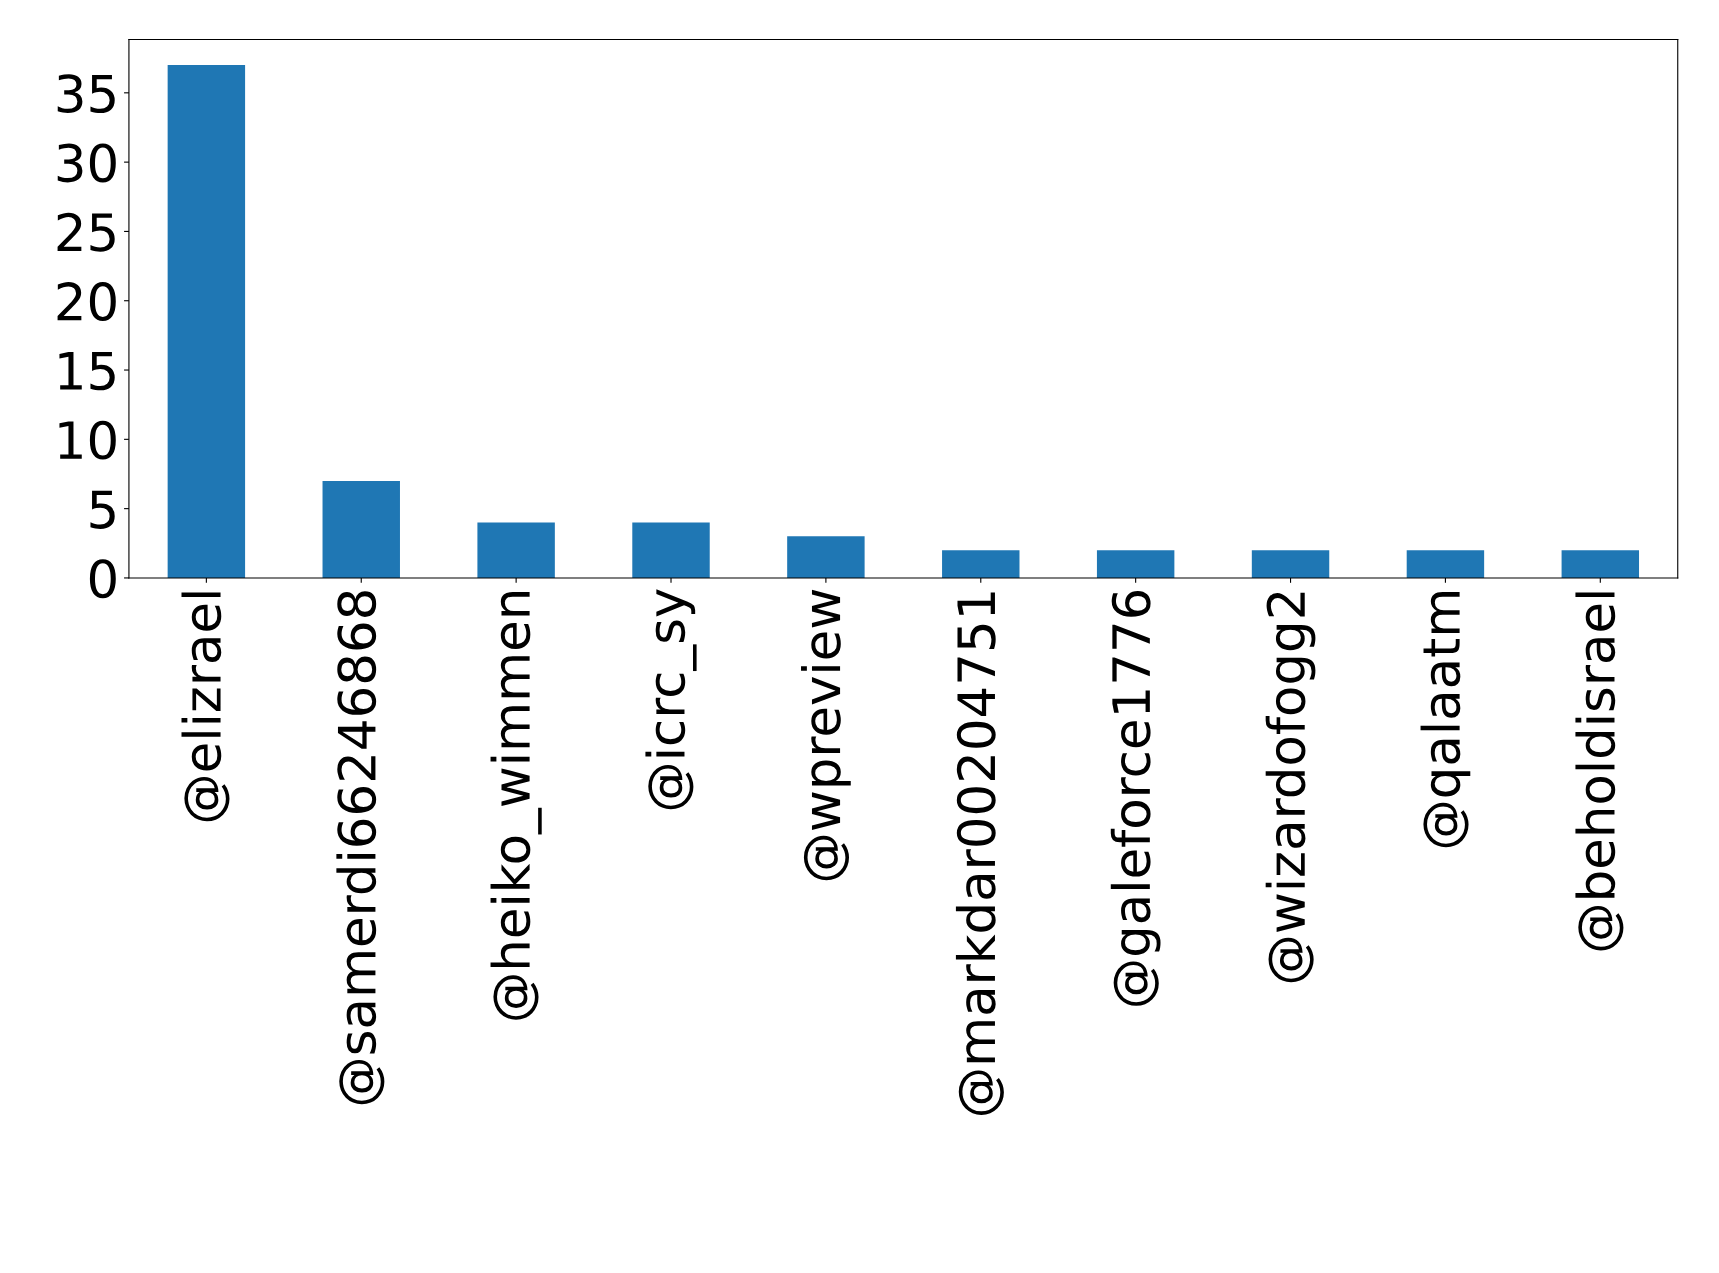 This screenshot has height=1273, width=1719. Describe the element at coordinates (1599, 771) in the screenshot. I see `x-tick-label: @beholdisrael` at that location.